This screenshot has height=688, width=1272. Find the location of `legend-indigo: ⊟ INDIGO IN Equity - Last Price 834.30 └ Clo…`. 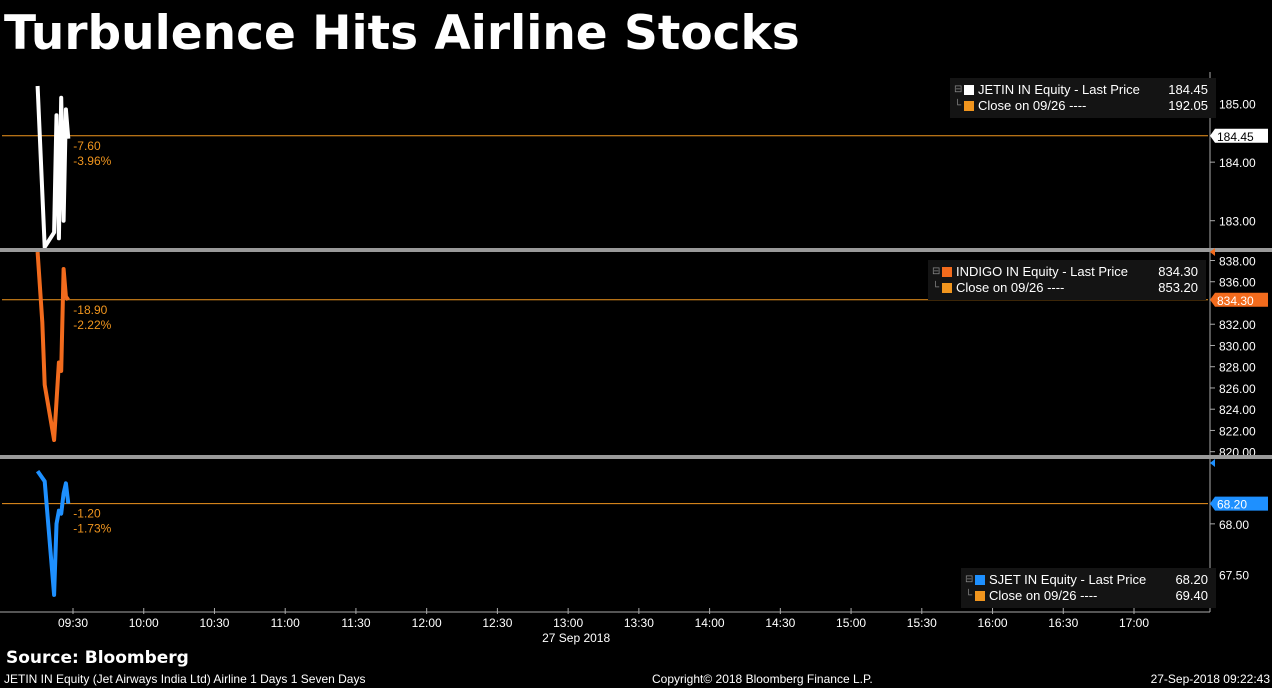

legend-indigo: ⊟ INDIGO IN Equity - Last Price 834.30 └ Clo… is located at coordinates (1067, 280).